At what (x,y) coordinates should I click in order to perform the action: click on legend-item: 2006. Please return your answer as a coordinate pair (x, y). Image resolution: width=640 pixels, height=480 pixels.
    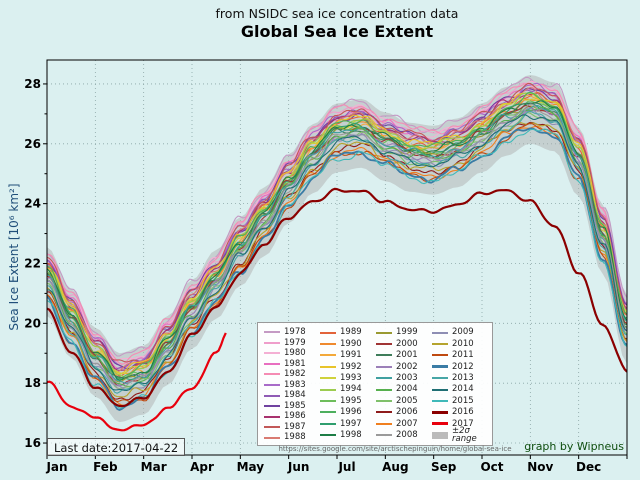
    Looking at the image, I should click on (404, 412).